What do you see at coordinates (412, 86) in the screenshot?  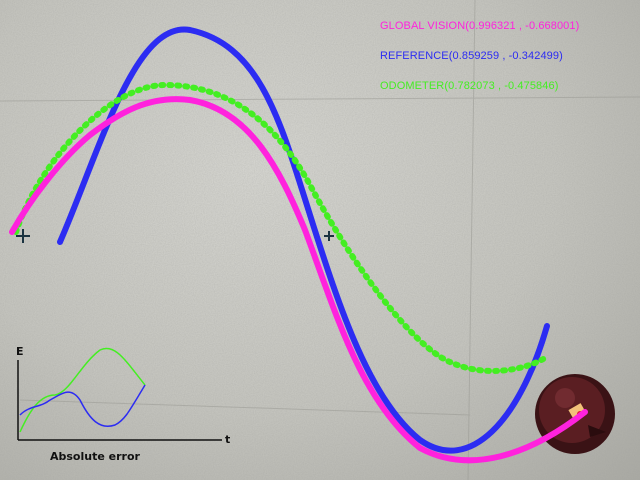 I see `legend-odometer-label: ODOMETER` at bounding box center [412, 86].